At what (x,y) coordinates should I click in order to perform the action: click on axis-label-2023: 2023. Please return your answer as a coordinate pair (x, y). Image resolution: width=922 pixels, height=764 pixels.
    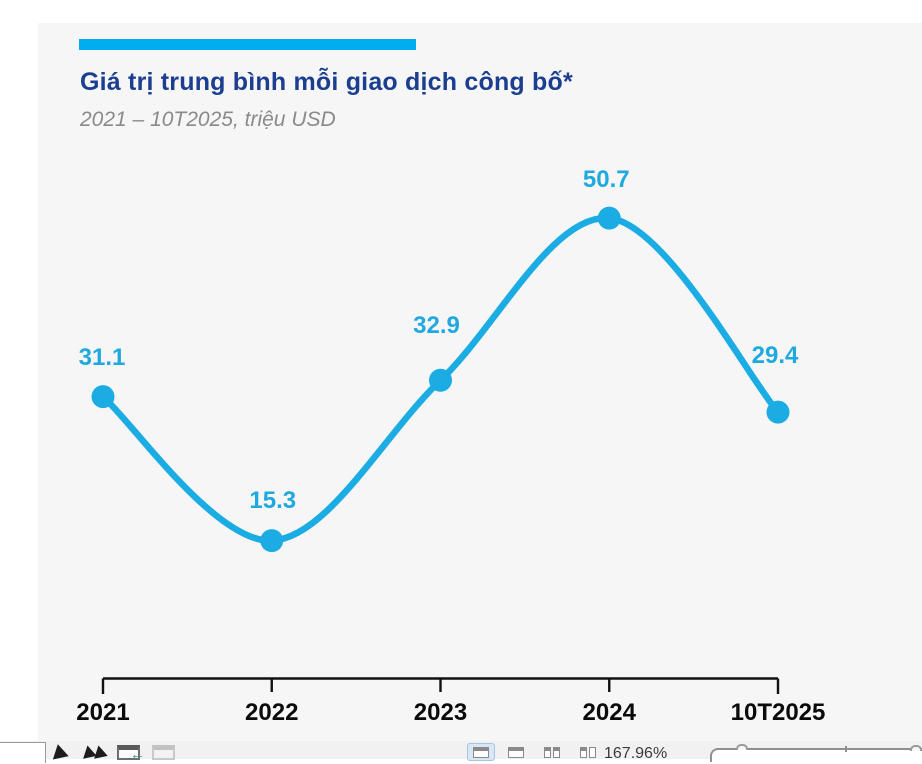
    Looking at the image, I should click on (440, 712).